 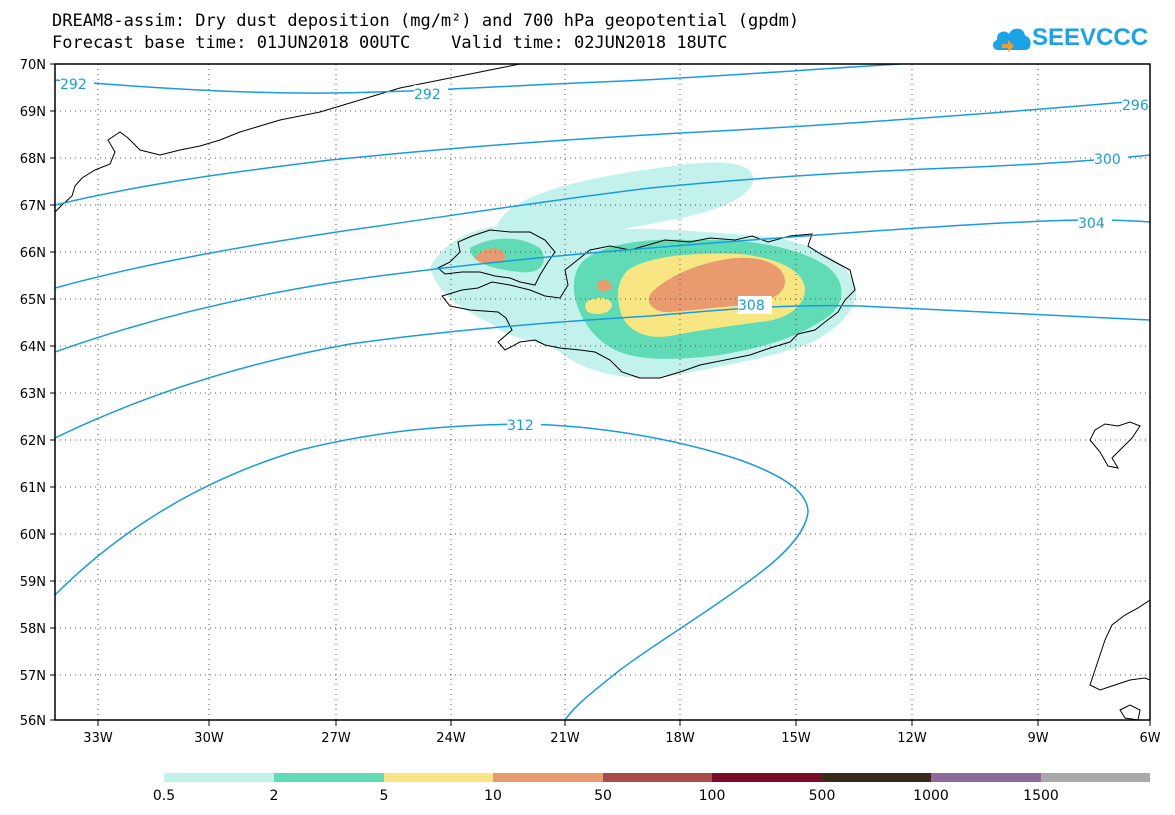 What do you see at coordinates (451, 738) in the screenshot?
I see `lon-label: 24W` at bounding box center [451, 738].